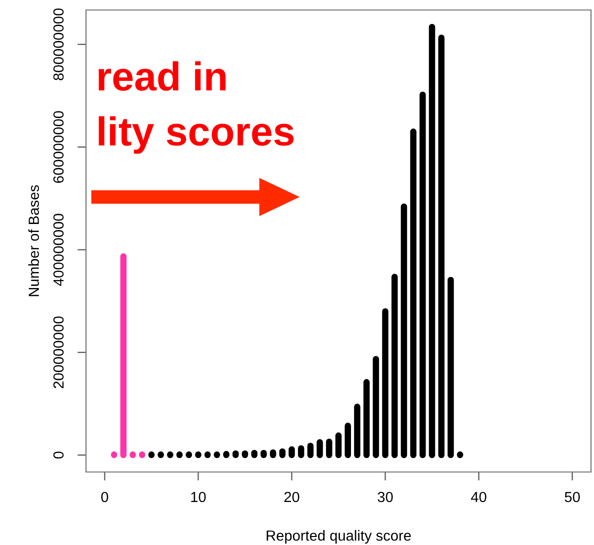 Image resolution: width=594 pixels, height=545 pixels. I want to click on y-tick-label: 400000000, so click(58, 250).